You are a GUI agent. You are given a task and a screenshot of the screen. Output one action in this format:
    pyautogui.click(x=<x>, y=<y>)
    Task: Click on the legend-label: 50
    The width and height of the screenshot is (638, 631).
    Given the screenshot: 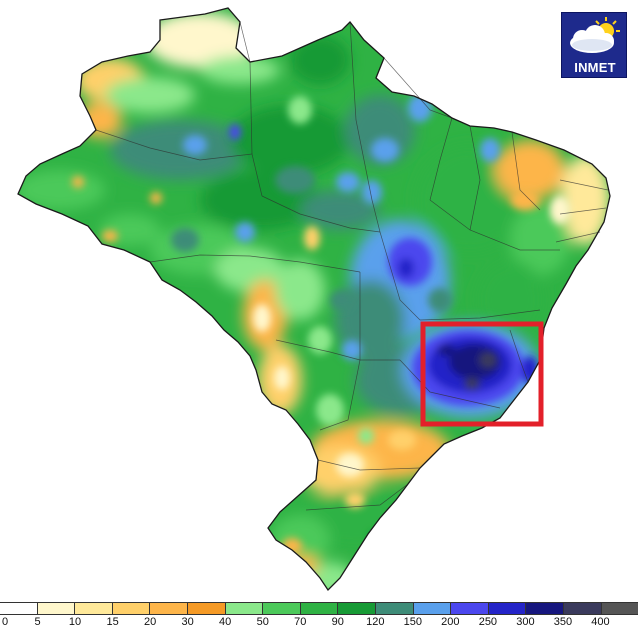 What is the action you would take?
    pyautogui.click(x=262, y=622)
    